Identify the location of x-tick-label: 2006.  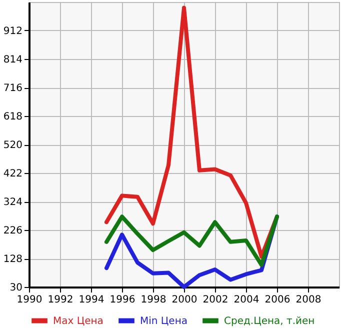
(277, 300).